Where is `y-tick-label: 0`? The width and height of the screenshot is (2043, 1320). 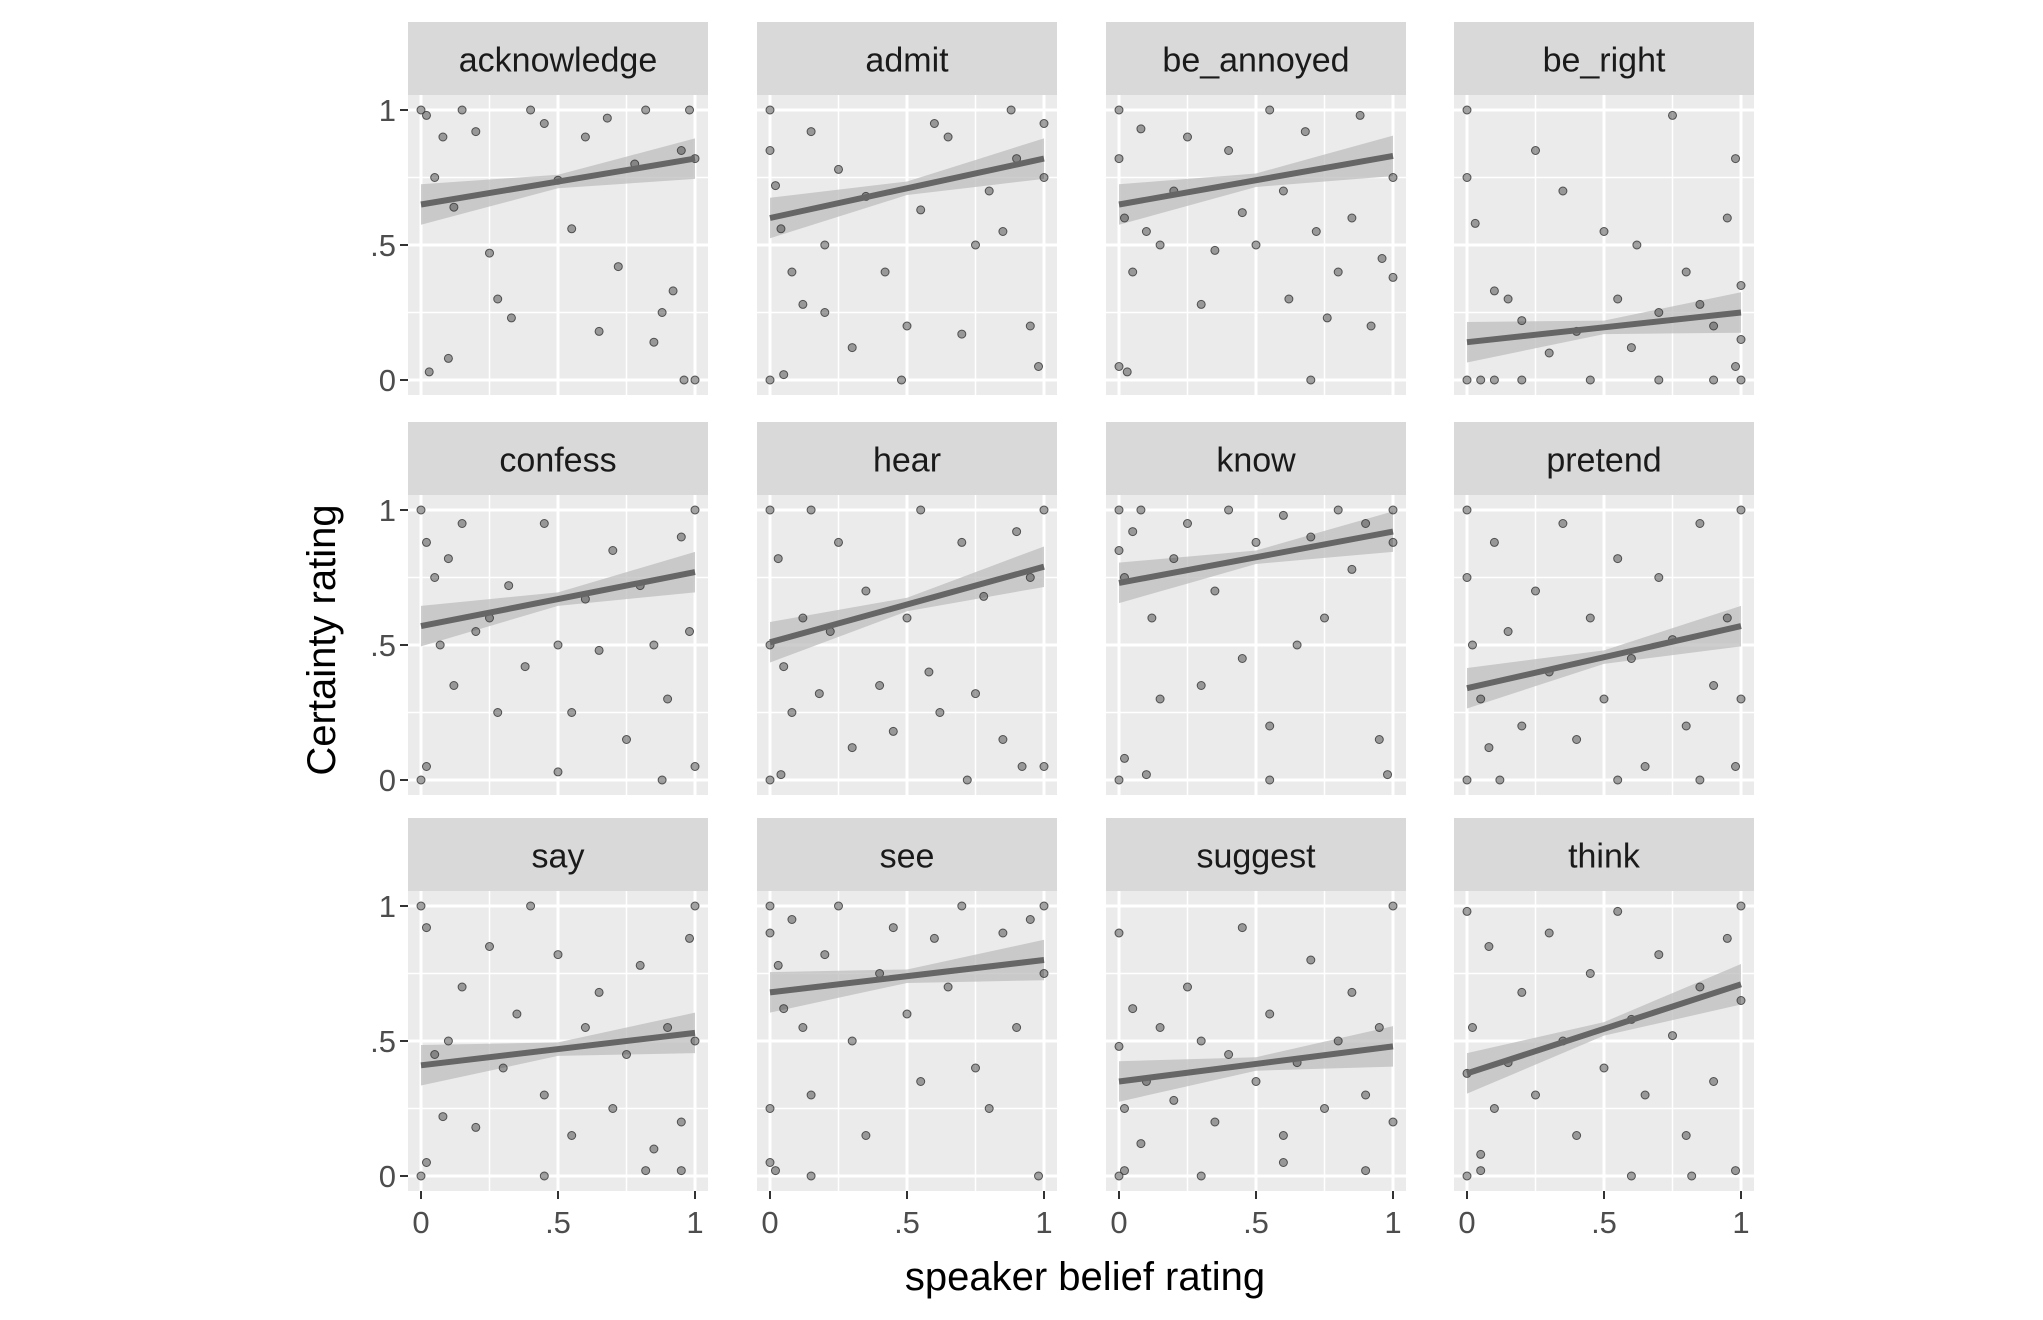 y-tick-label: 0 is located at coordinates (387, 380).